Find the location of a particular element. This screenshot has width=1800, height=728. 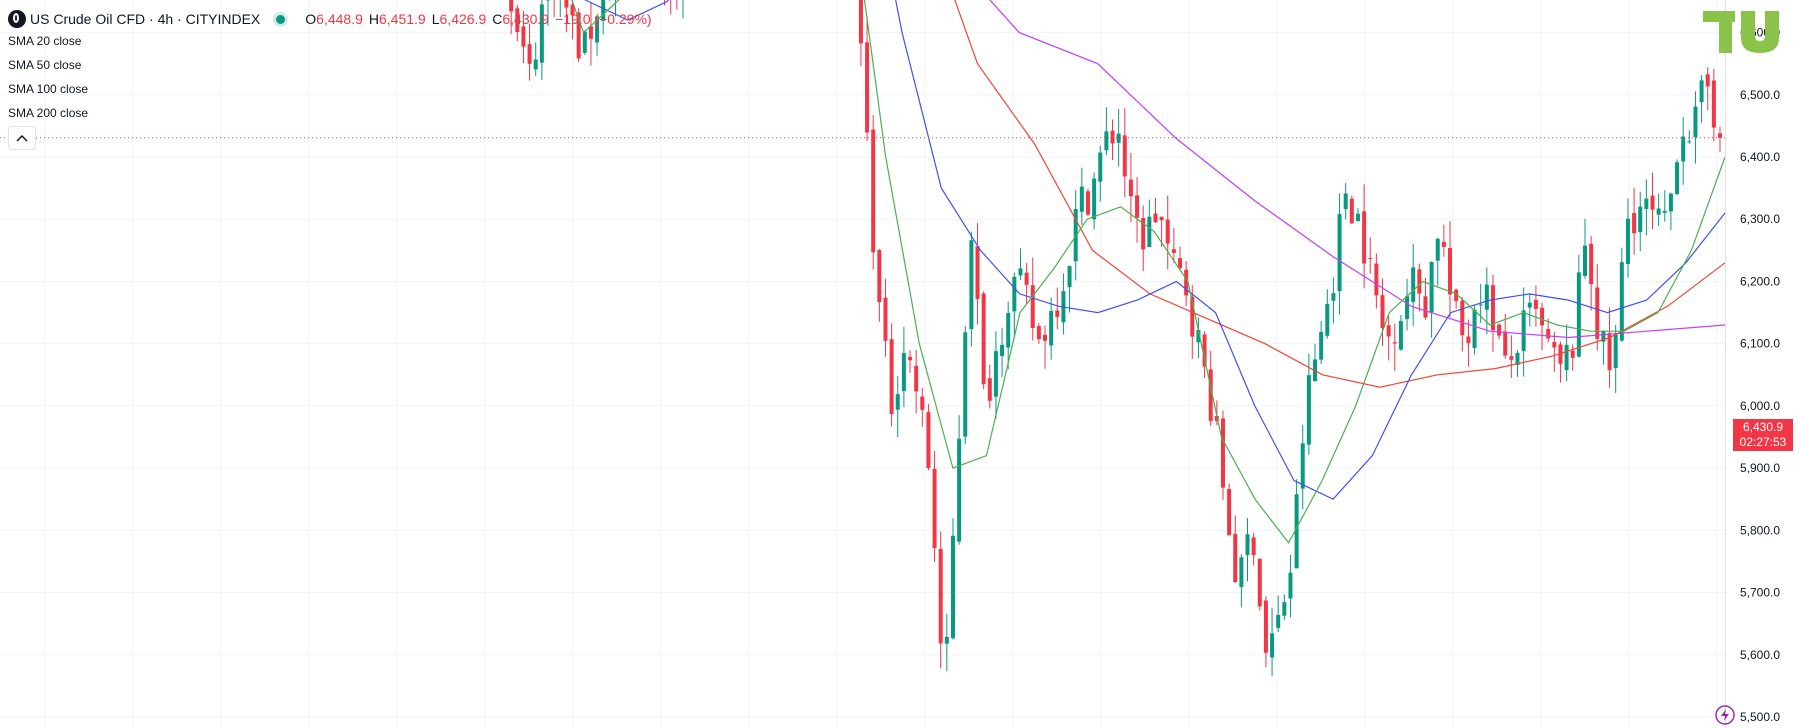

symbol-logo-icon is located at coordinates (17, 19).